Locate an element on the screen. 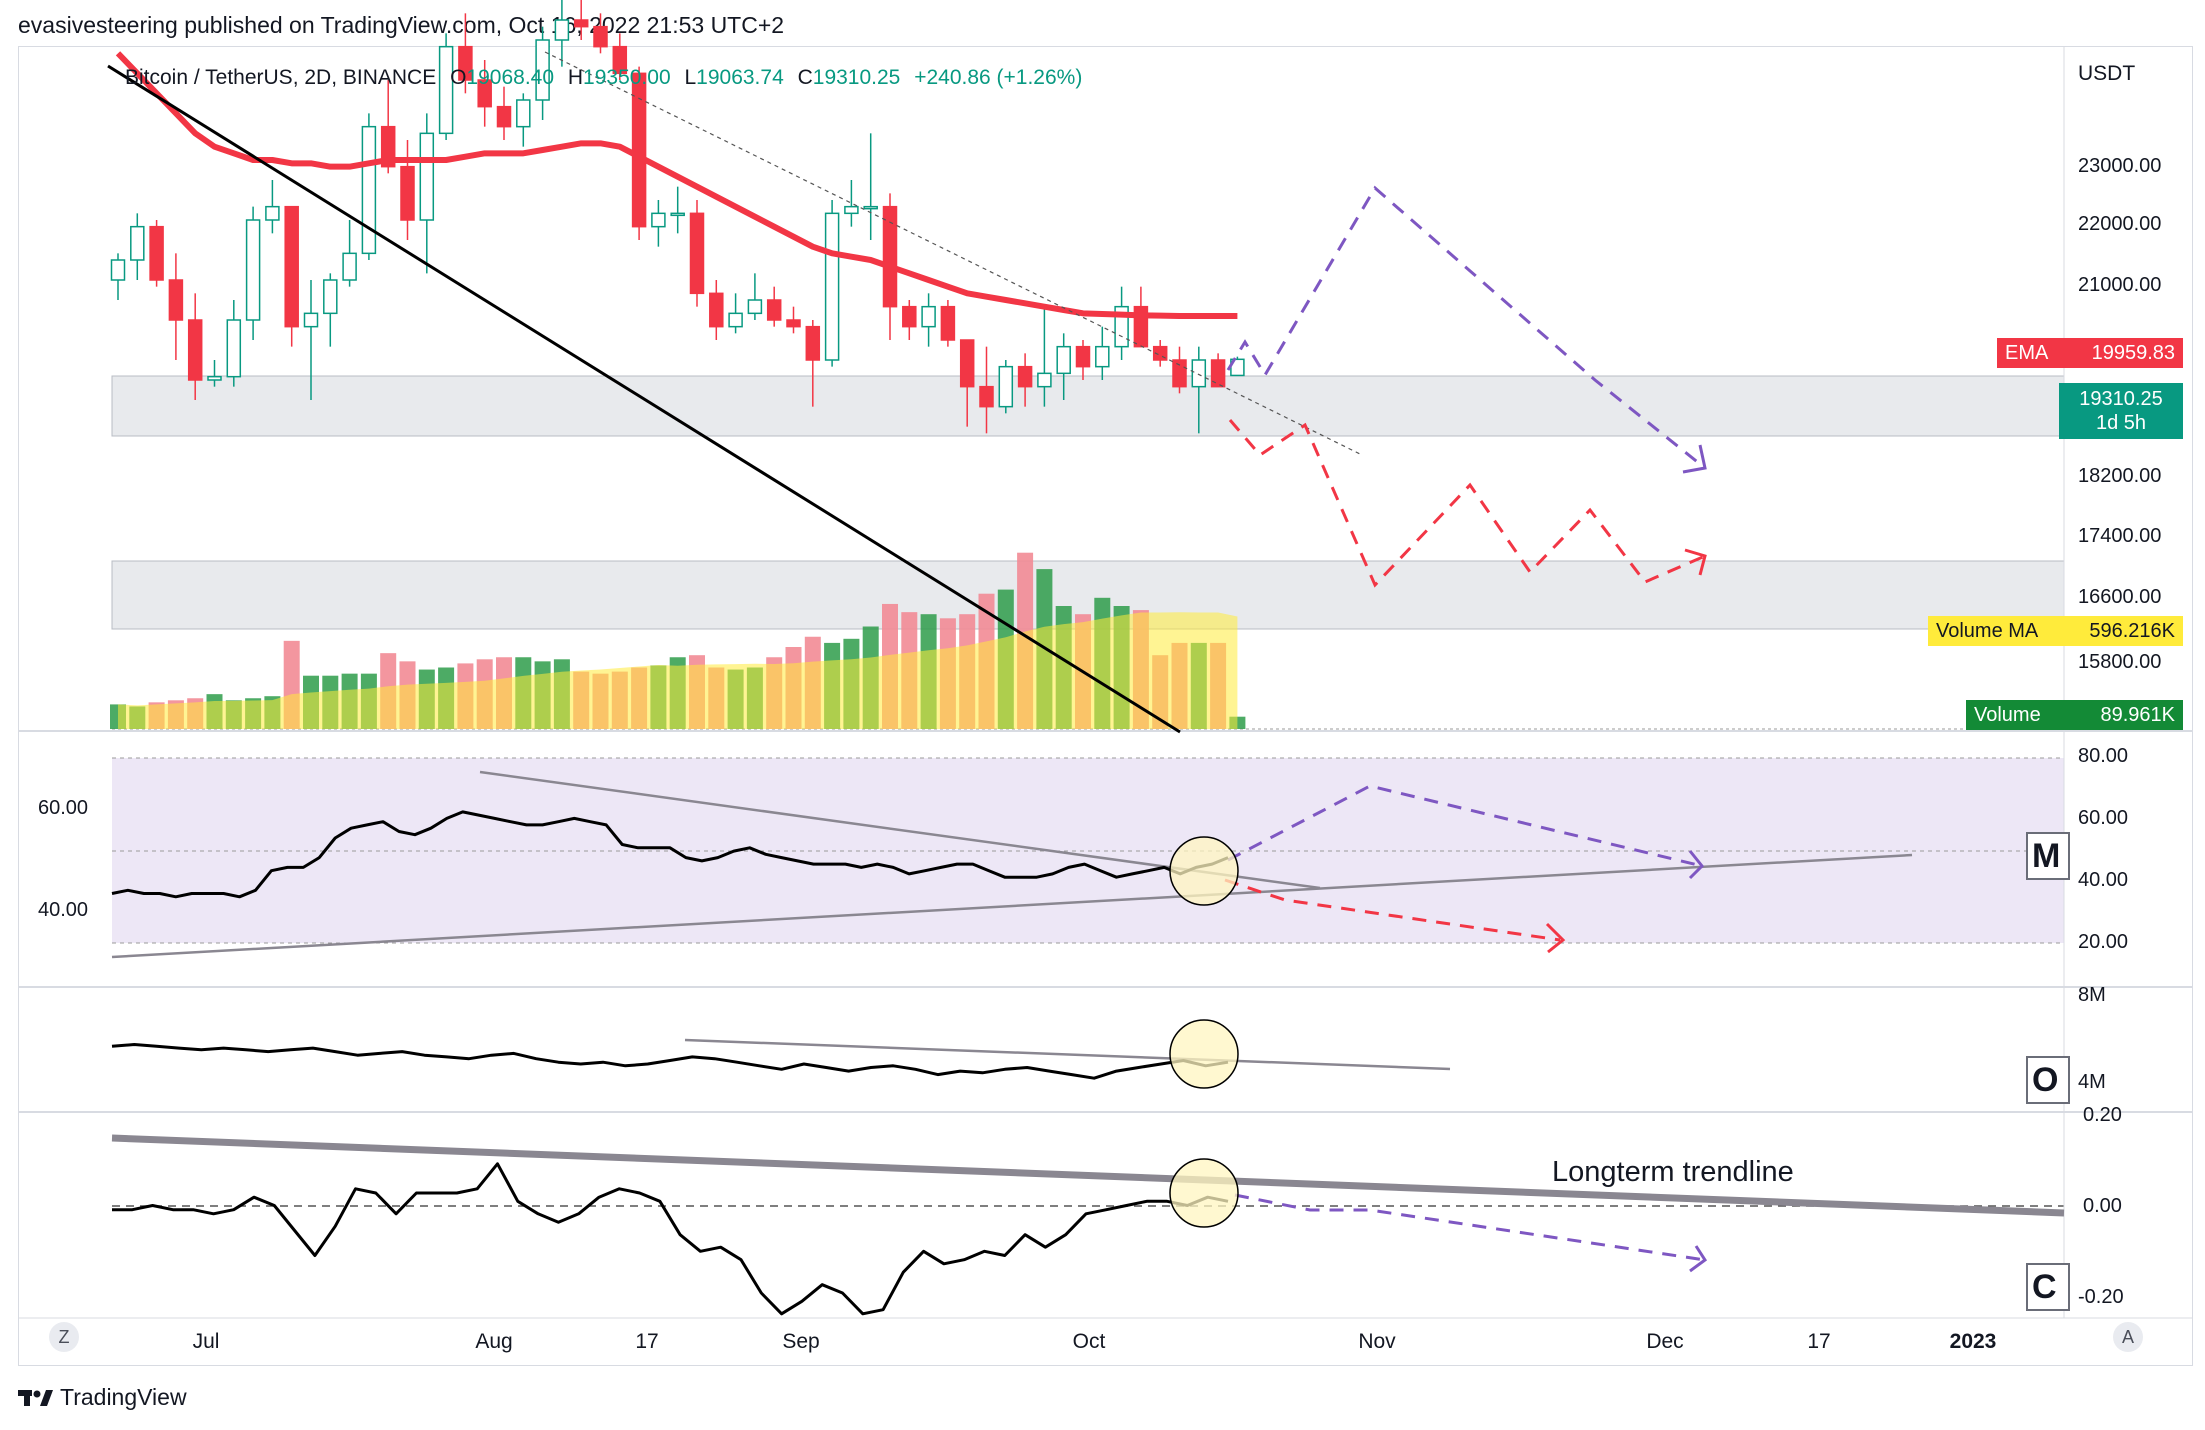  high-value: 19350.00 is located at coordinates (627, 77).